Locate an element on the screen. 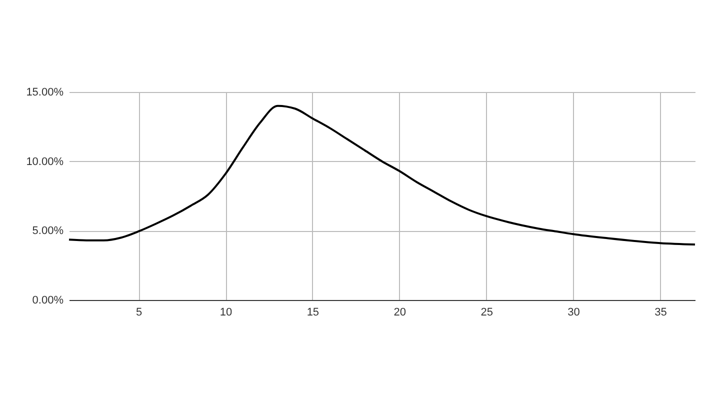 Image resolution: width=720 pixels, height=405 pixels. y-tick-label: 0.00% is located at coordinates (48, 300).